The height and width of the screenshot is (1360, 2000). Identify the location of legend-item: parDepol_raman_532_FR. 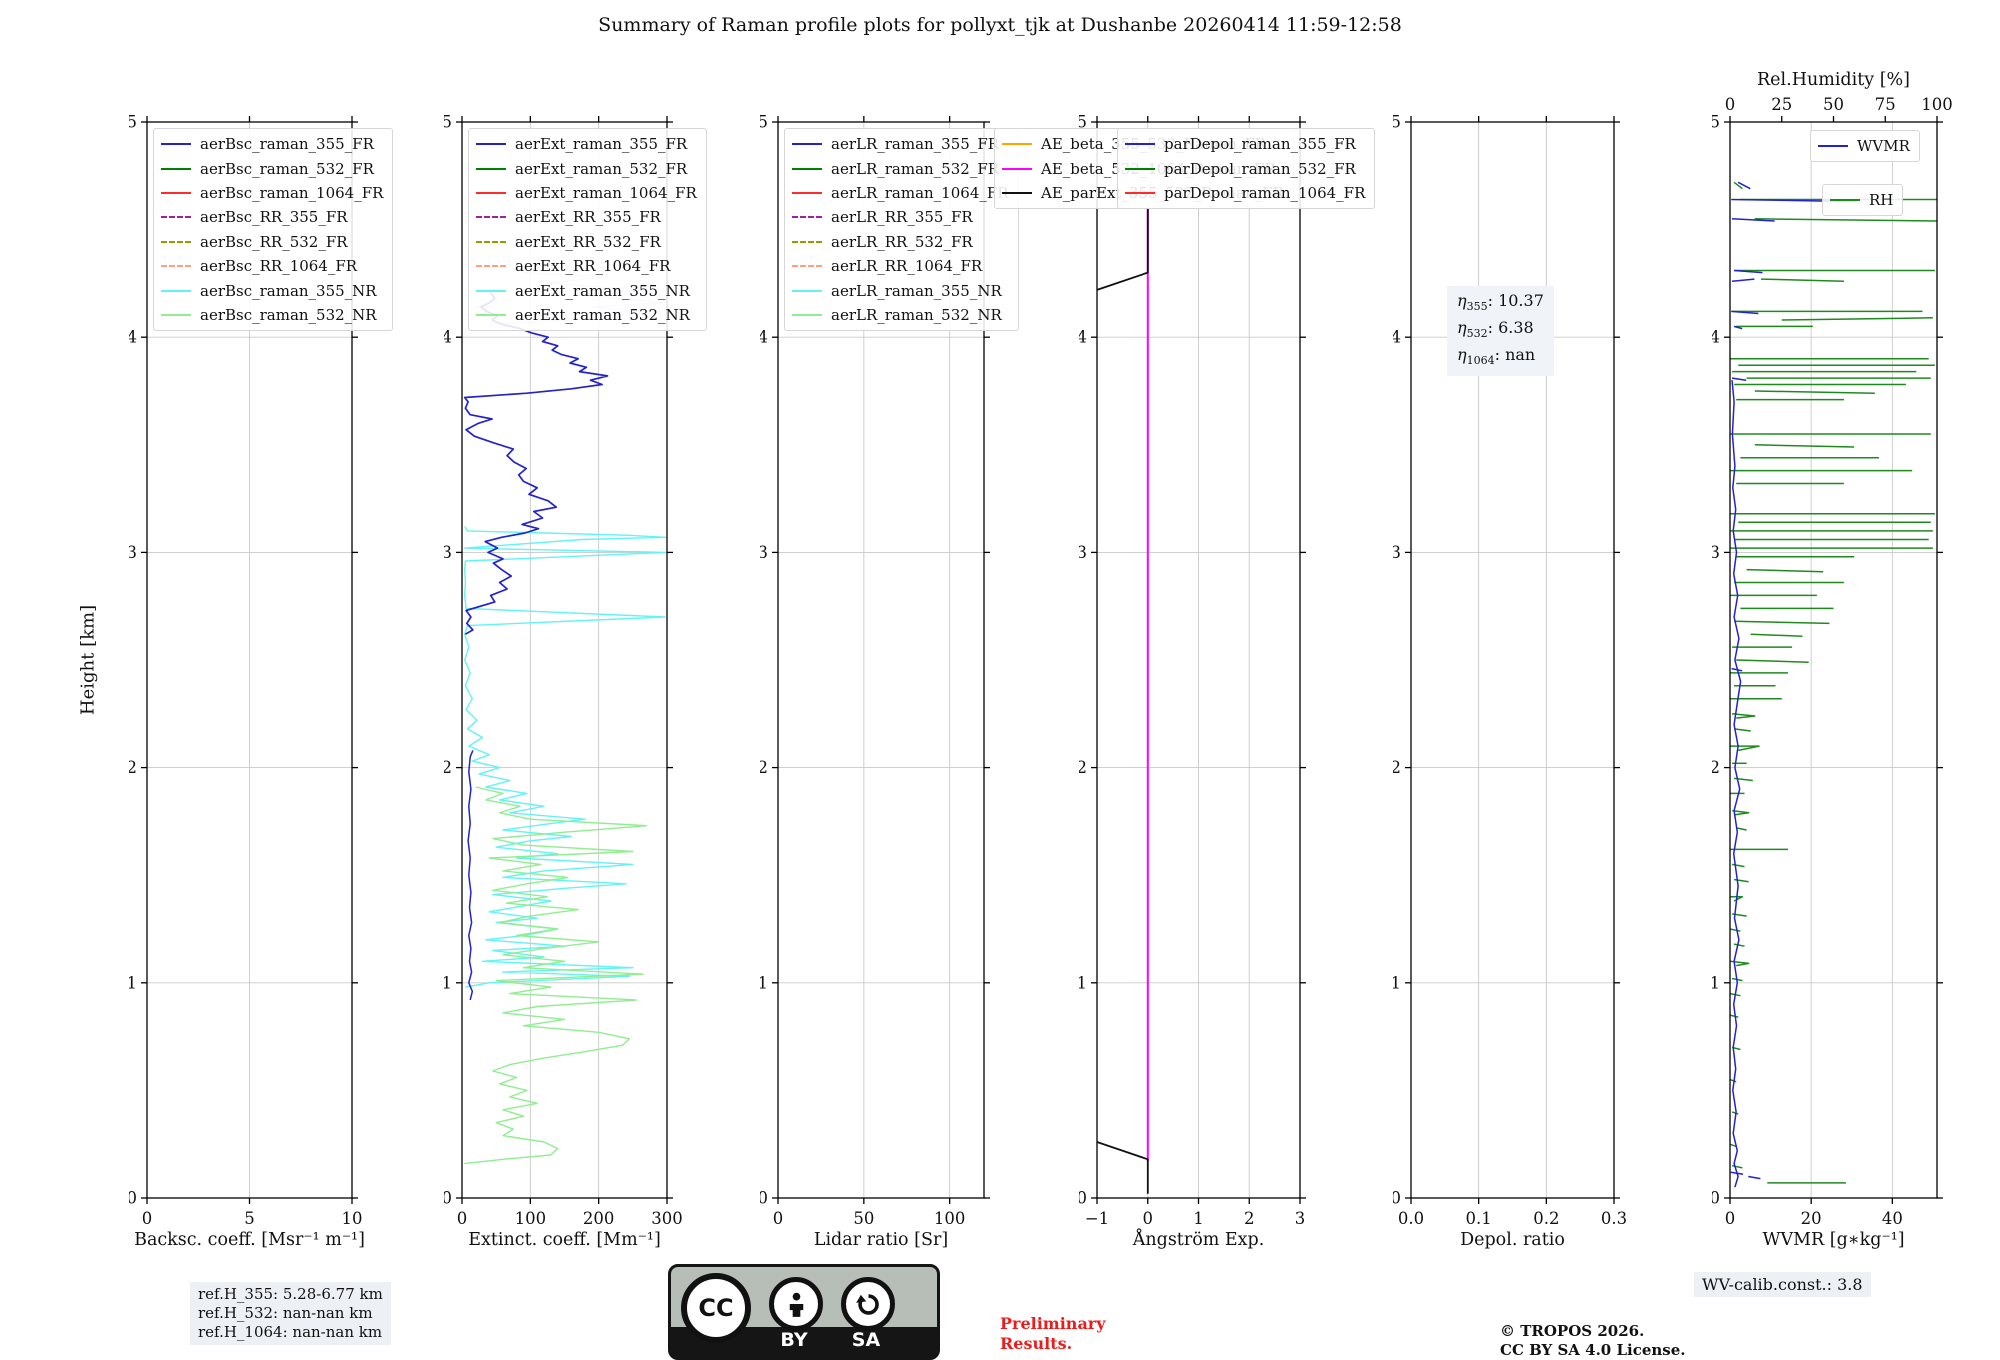
(1245, 168).